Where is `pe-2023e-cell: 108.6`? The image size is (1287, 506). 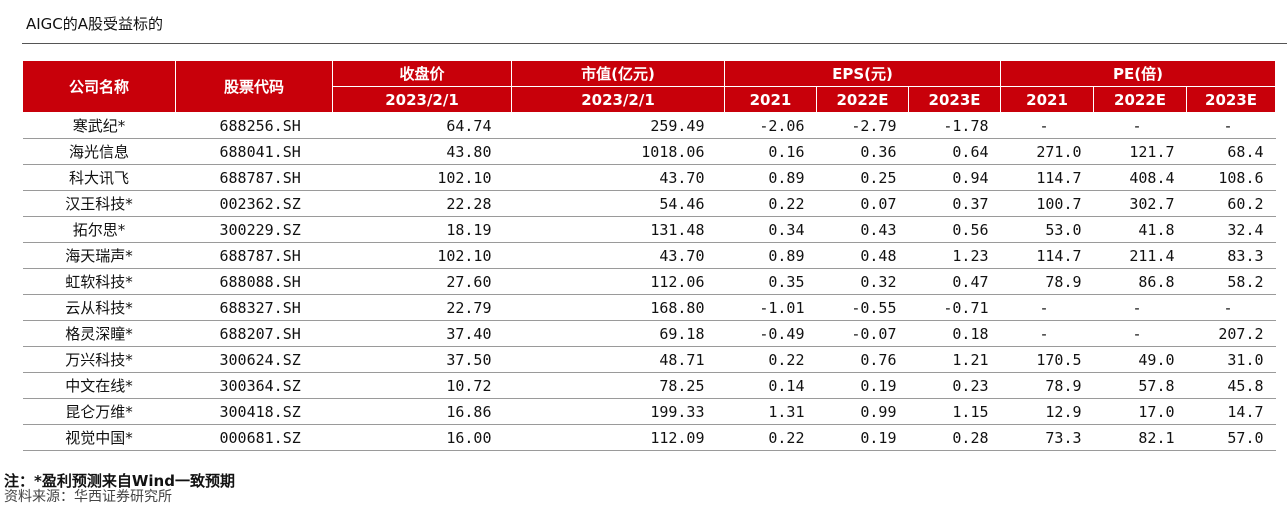
pe-2023e-cell: 108.6 is located at coordinates (1231, 177).